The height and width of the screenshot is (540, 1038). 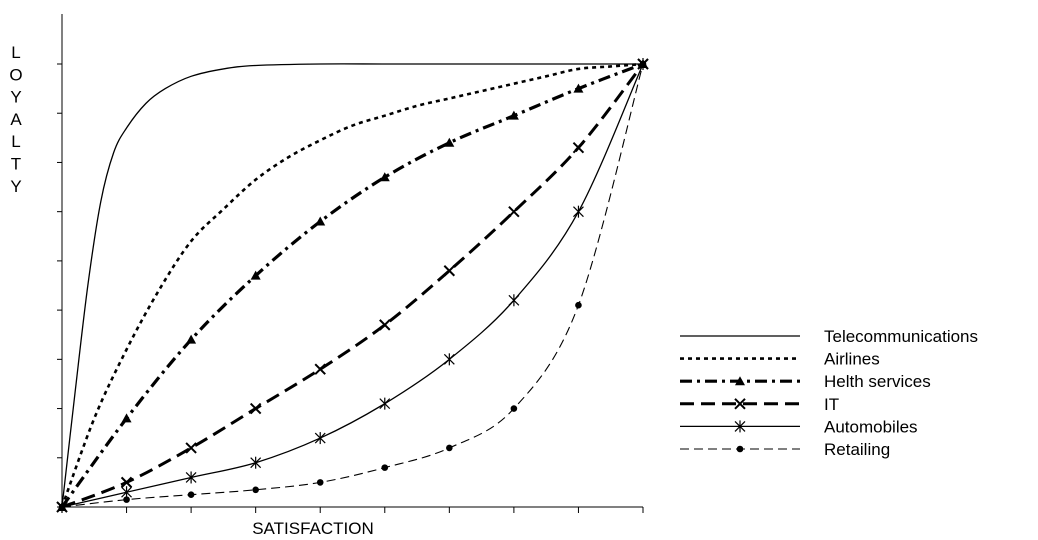 What do you see at coordinates (901, 336) in the screenshot?
I see `legend-label-telecommunications: Telecommunications` at bounding box center [901, 336].